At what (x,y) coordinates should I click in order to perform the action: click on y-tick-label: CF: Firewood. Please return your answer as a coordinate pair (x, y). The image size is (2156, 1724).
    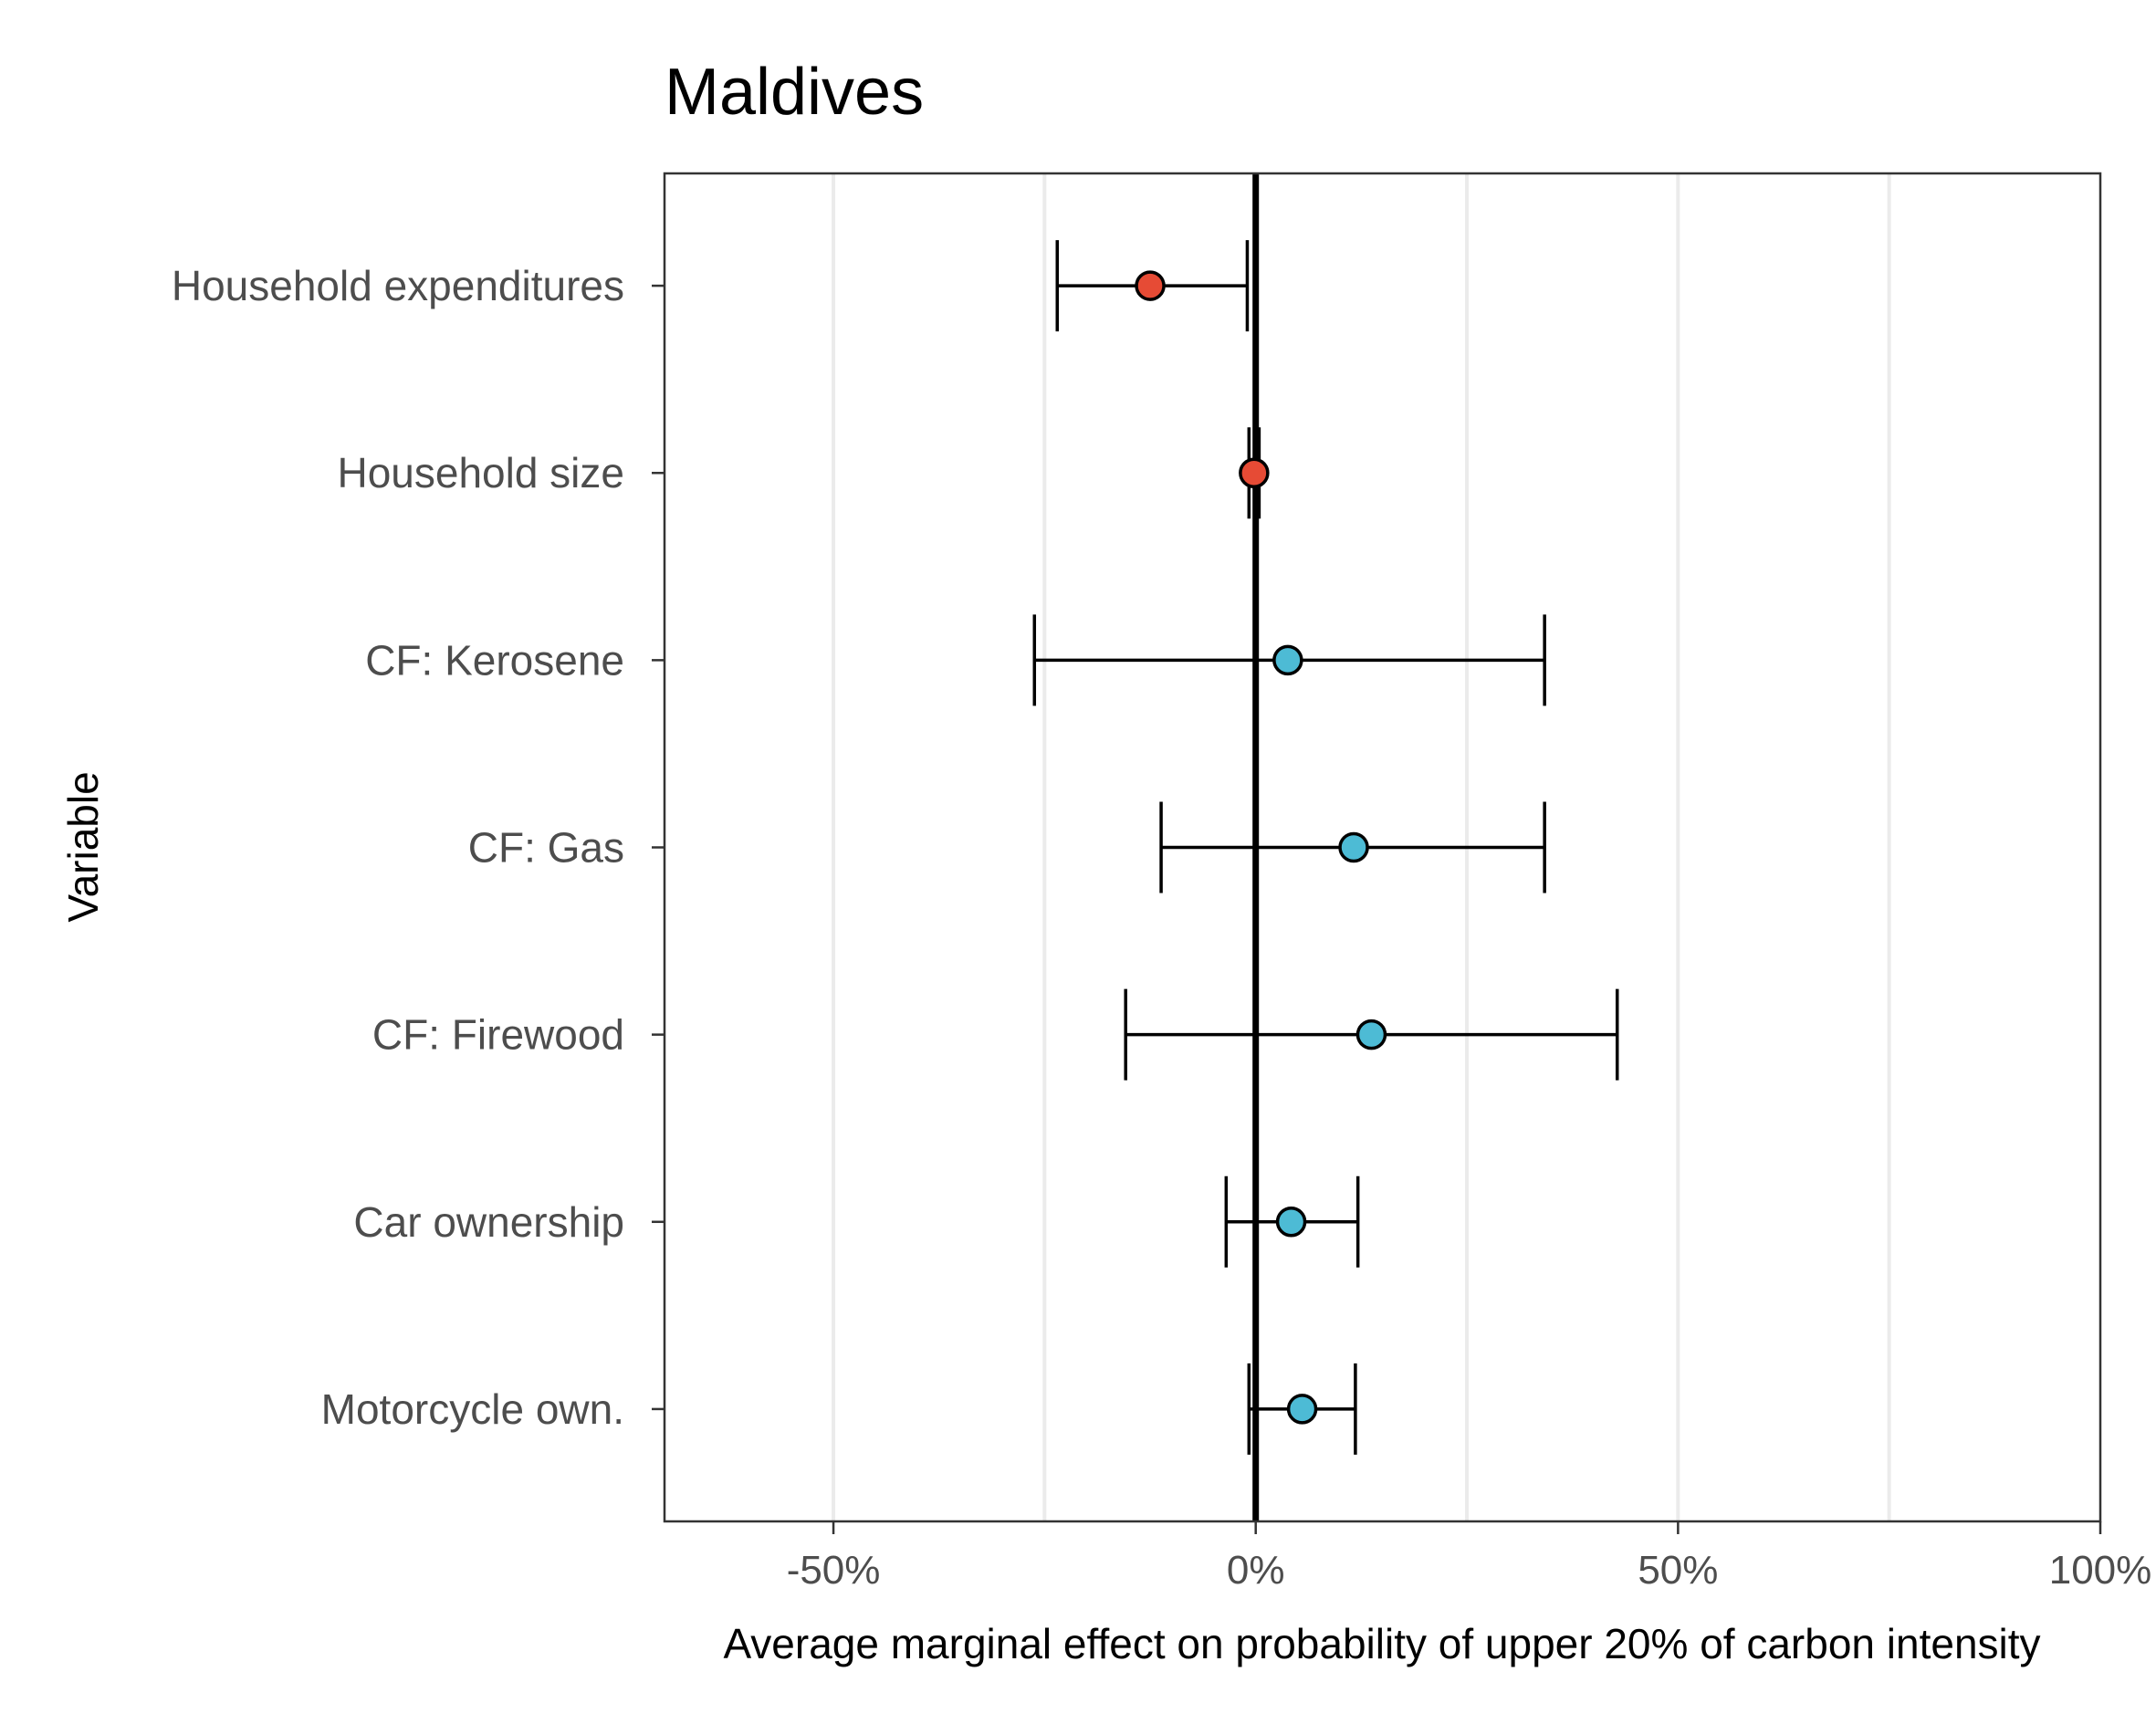
    Looking at the image, I should click on (498, 1035).